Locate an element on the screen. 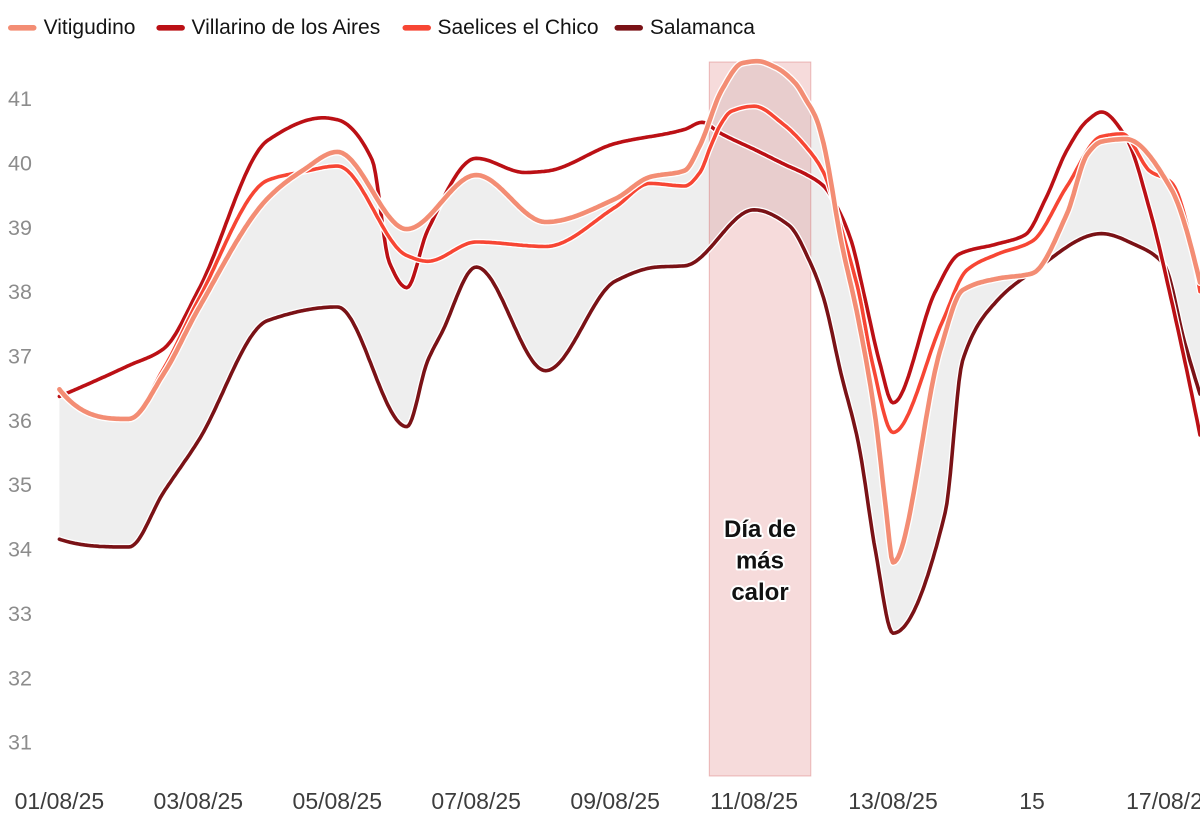 This screenshot has height=832, width=1200. svg-text: 37 is located at coordinates (20, 357).